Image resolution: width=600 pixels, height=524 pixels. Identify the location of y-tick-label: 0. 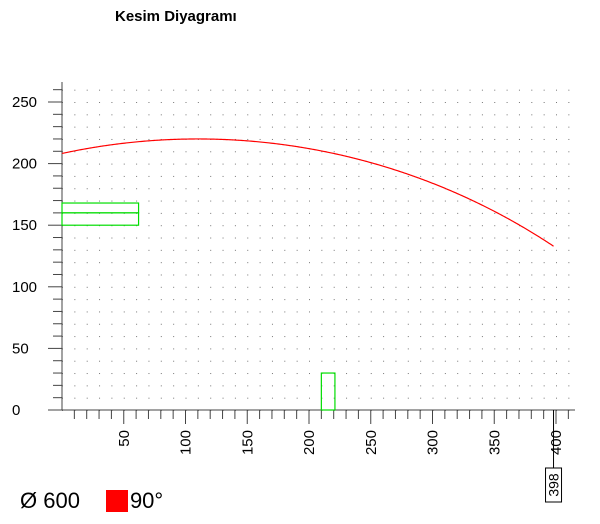
(16, 410).